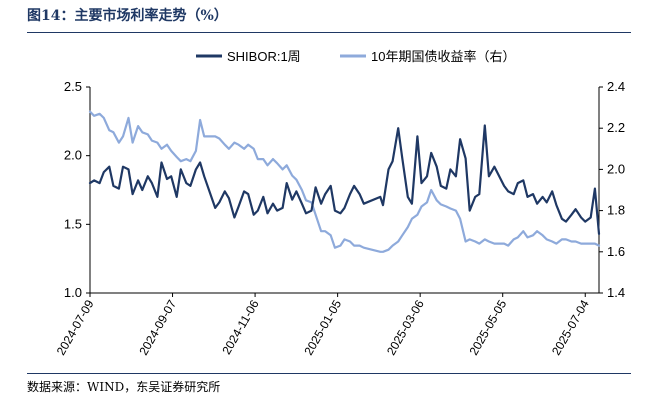  What do you see at coordinates (616, 168) in the screenshot?
I see `right-tick-label: 2.0` at bounding box center [616, 168].